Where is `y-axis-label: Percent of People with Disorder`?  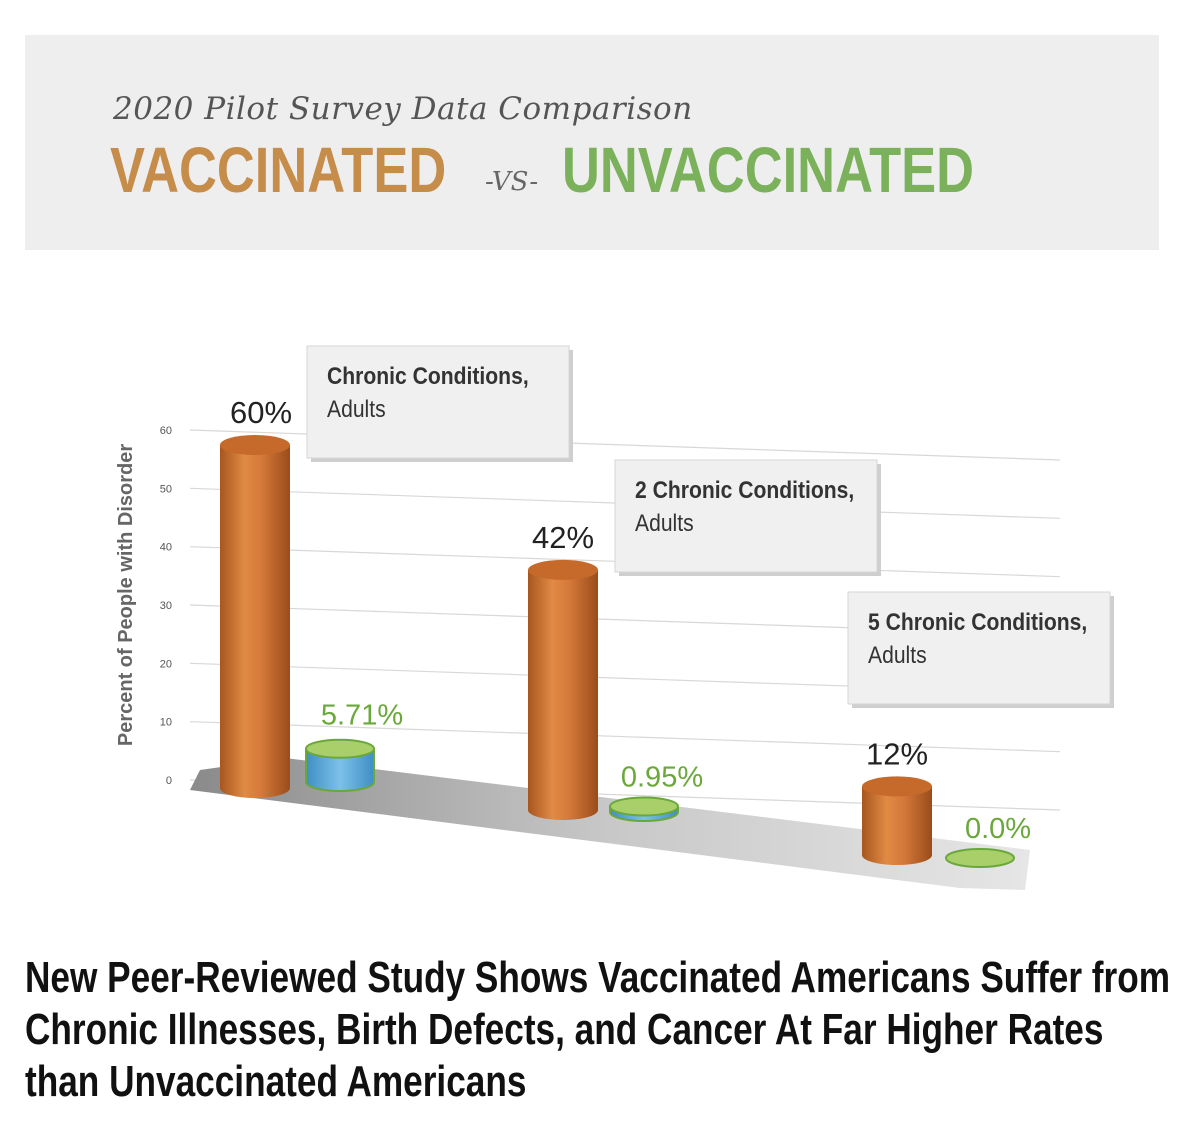
y-axis-label: Percent of People with Disorder is located at coordinates (126, 595).